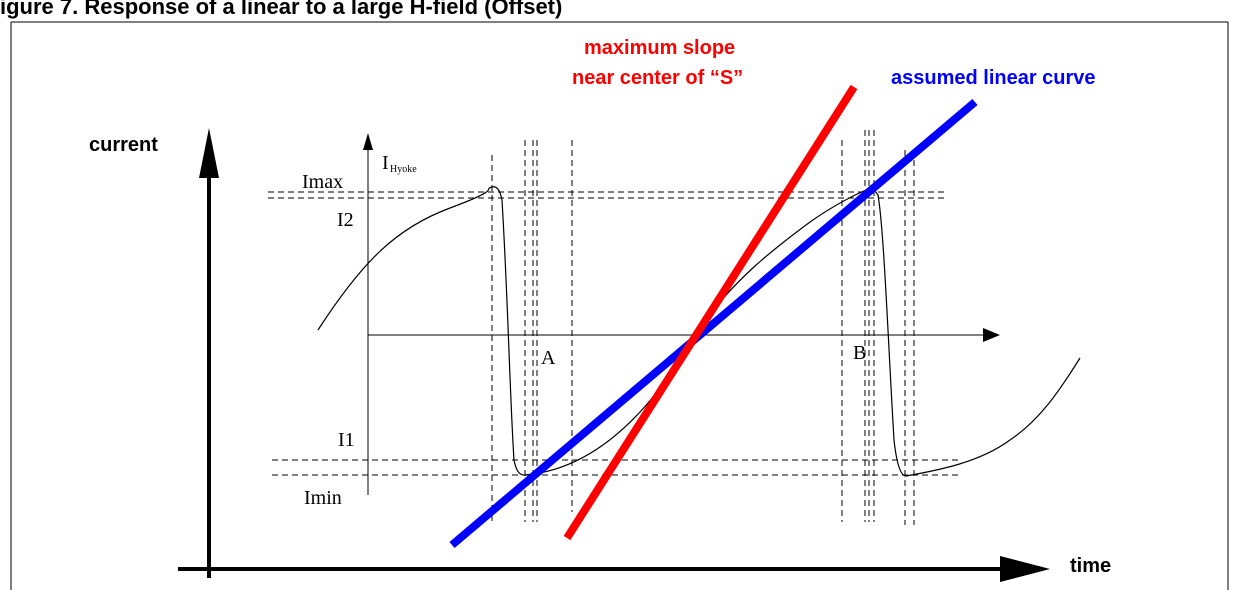 The image size is (1233, 590). I want to click on linear-curve-annotation: assumed linear curve, so click(993, 78).